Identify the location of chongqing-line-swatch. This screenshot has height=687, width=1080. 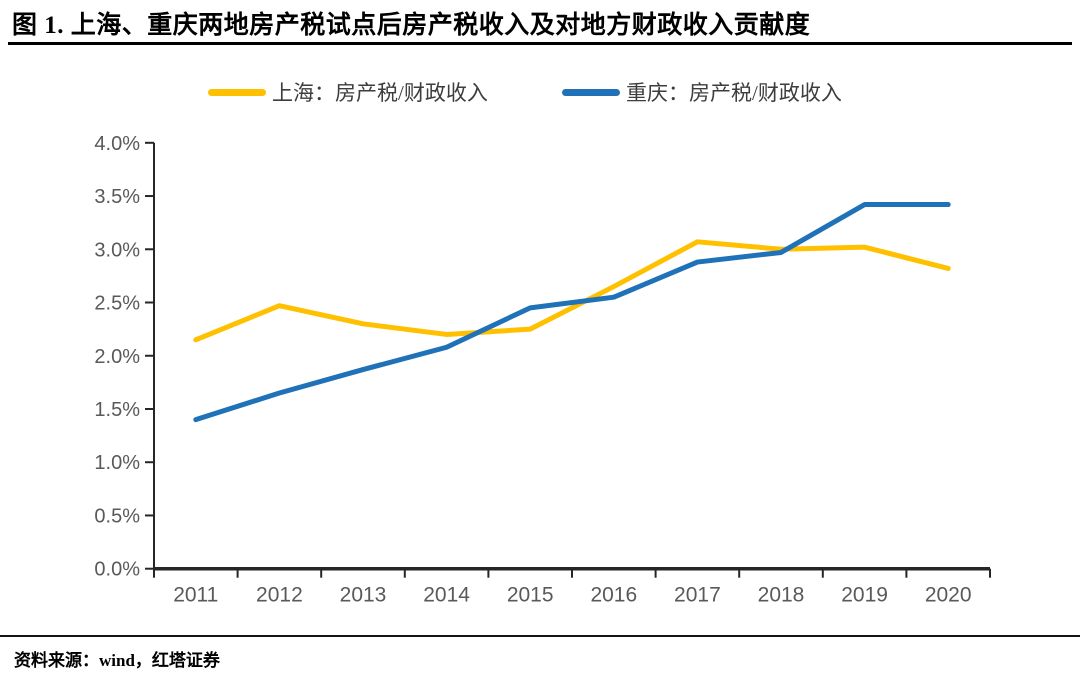
(591, 92).